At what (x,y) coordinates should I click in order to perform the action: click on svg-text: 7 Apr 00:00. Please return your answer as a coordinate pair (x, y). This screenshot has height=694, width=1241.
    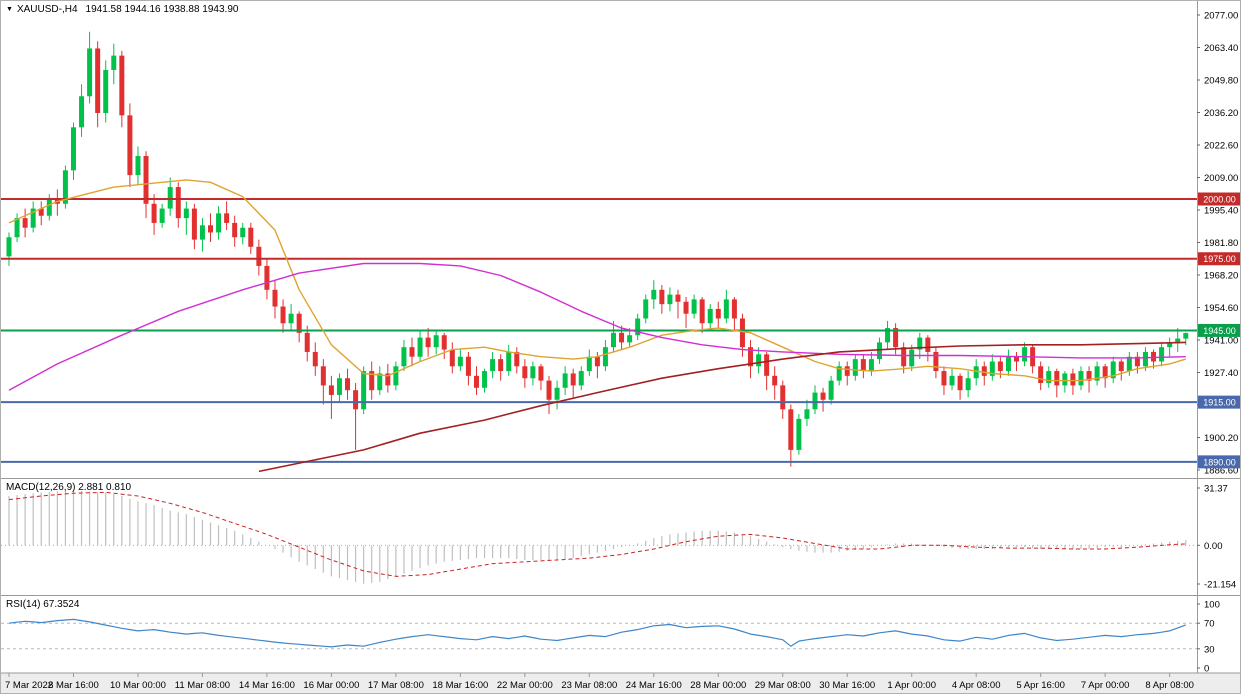
    Looking at the image, I should click on (1105, 685).